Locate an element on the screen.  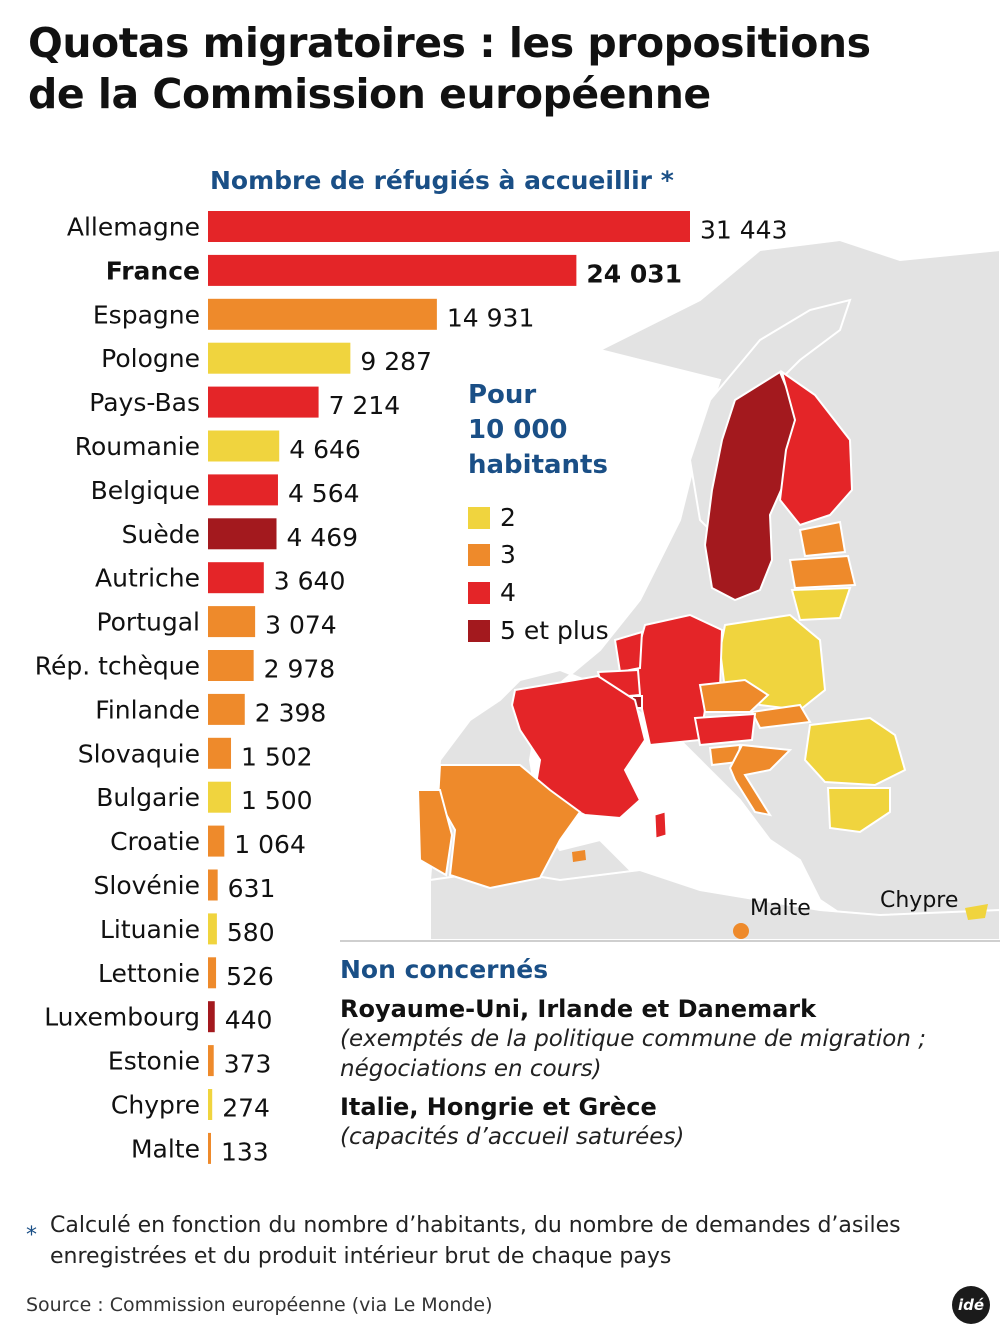
map-corsica is located at coordinates (660, 825).